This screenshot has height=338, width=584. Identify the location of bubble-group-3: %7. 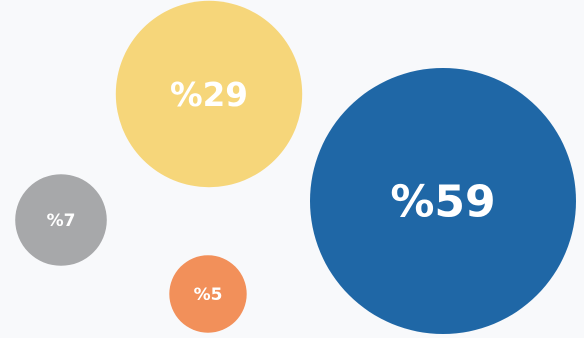
(61, 220).